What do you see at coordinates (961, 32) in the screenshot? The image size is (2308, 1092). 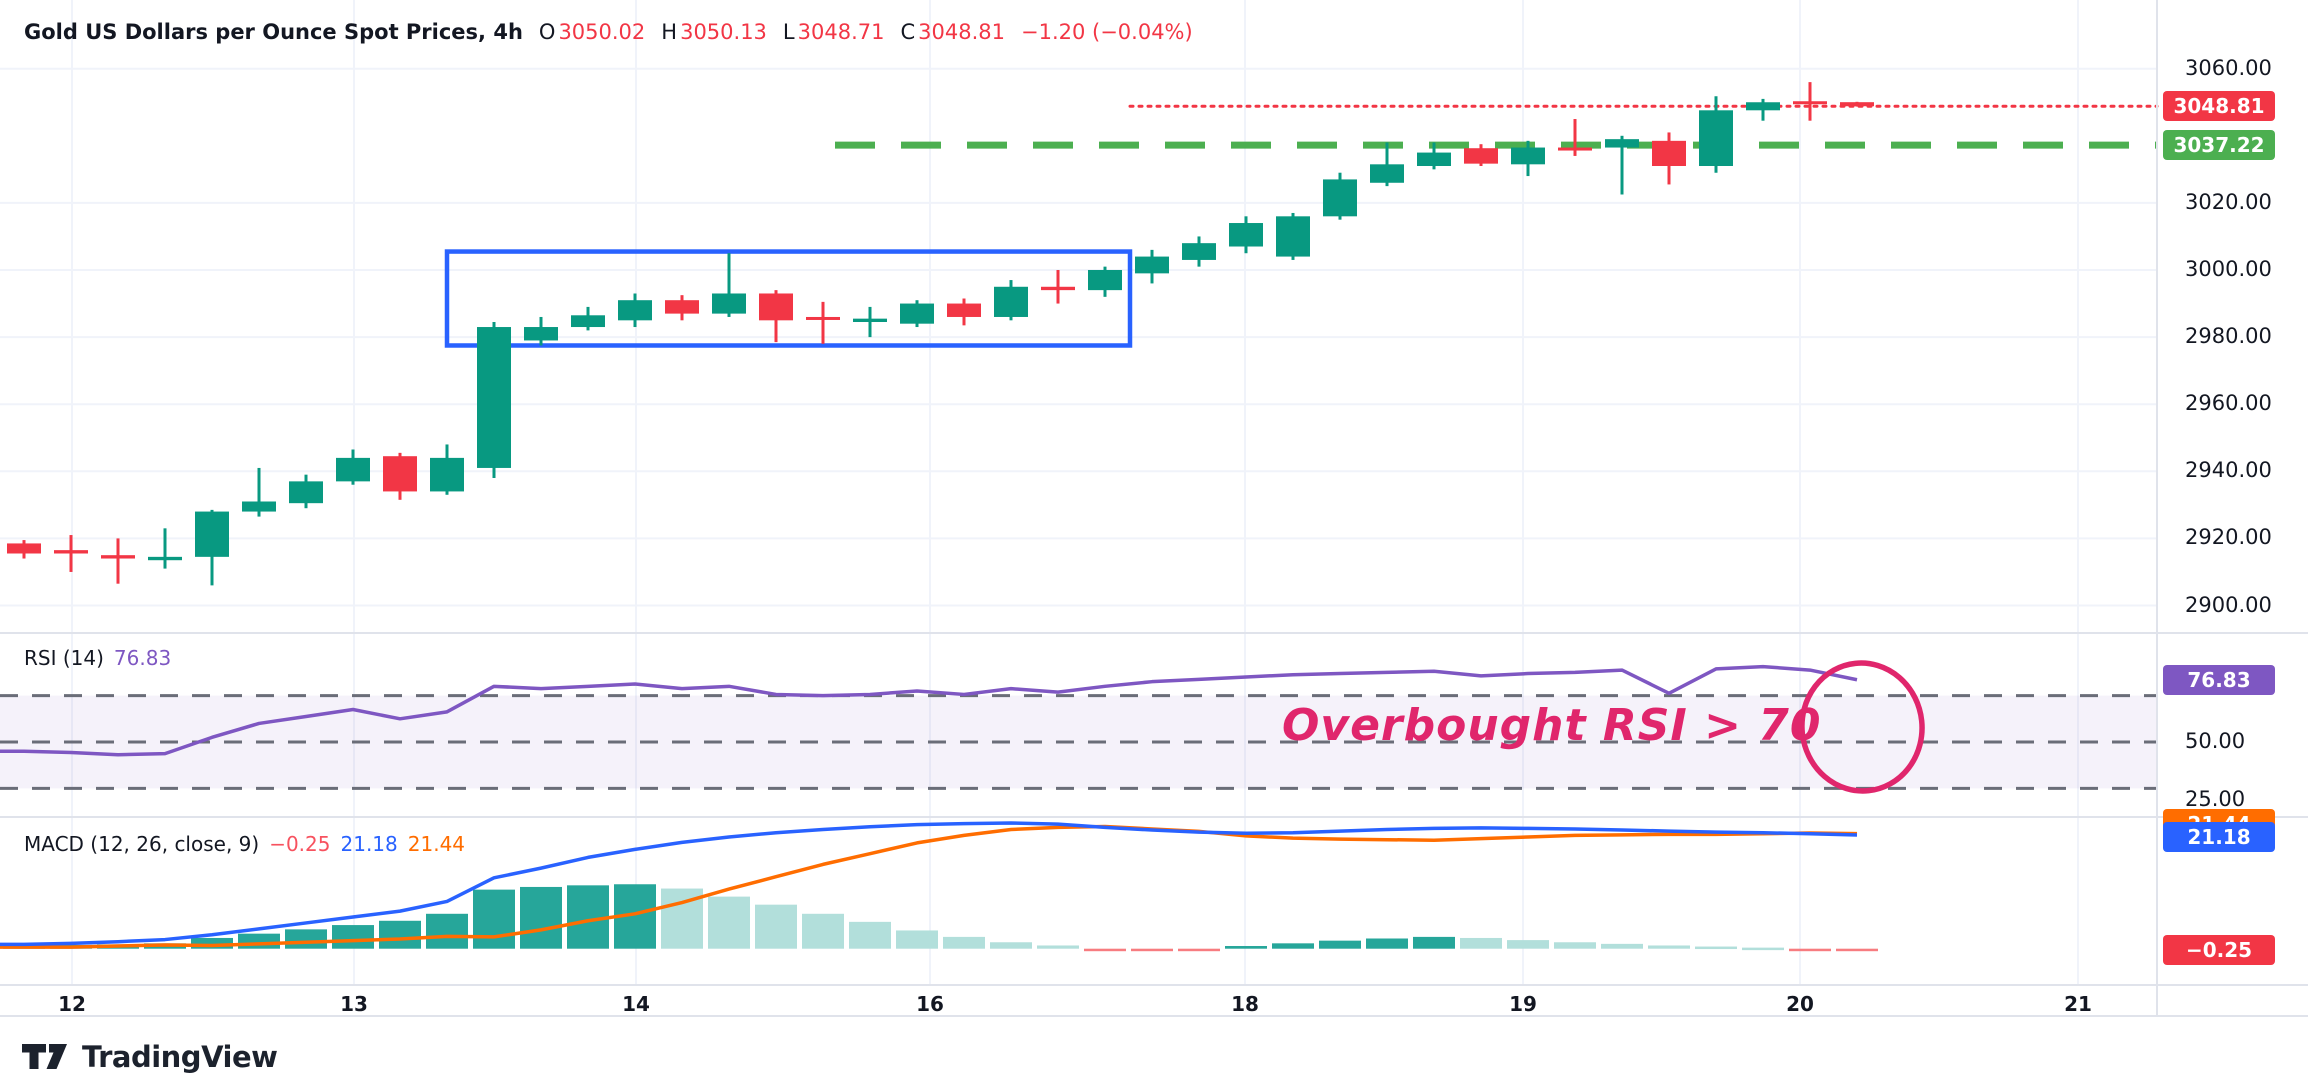 I see `close-value: 3048.81` at bounding box center [961, 32].